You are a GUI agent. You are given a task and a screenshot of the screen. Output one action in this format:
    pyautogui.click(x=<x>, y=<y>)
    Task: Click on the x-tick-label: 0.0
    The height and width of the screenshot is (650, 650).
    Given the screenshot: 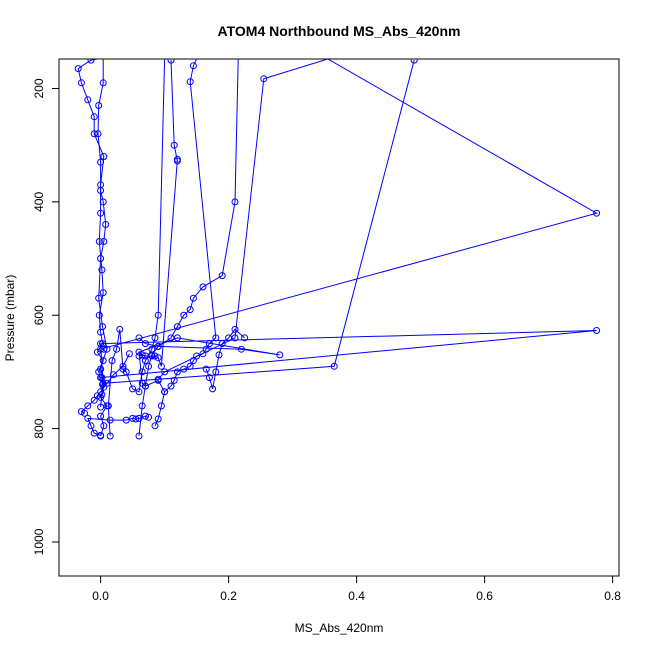 What is the action you would take?
    pyautogui.click(x=100, y=596)
    